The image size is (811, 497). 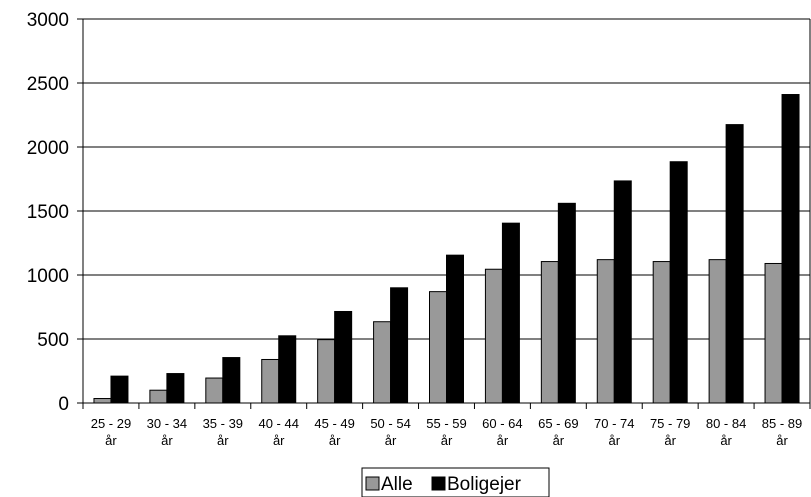 I want to click on y-tick-label: 2000, so click(x=48, y=148).